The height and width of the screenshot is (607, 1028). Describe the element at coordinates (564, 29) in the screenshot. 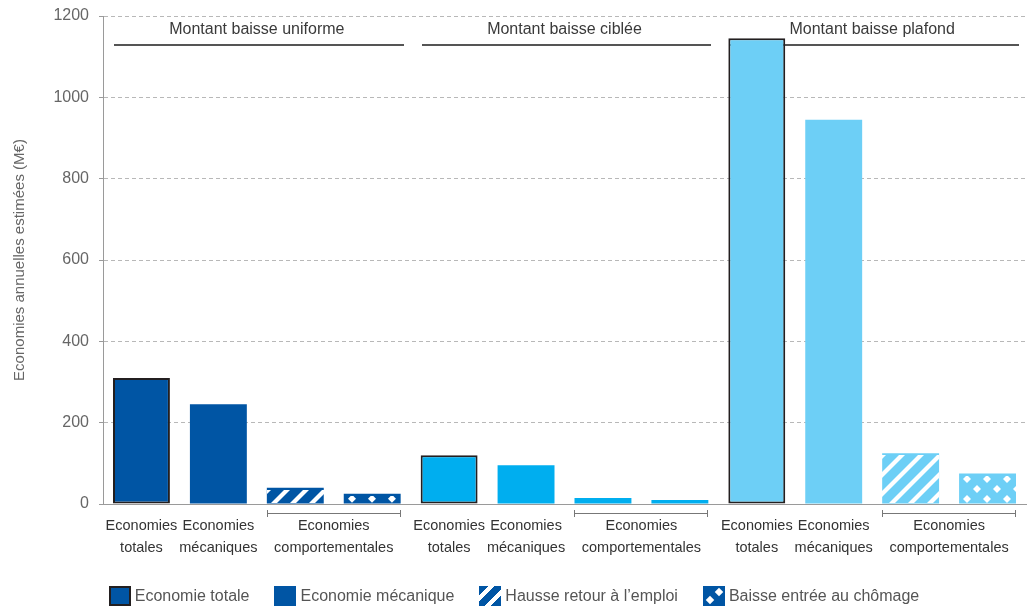

I see `annotation: Montant baisse ciblée` at that location.